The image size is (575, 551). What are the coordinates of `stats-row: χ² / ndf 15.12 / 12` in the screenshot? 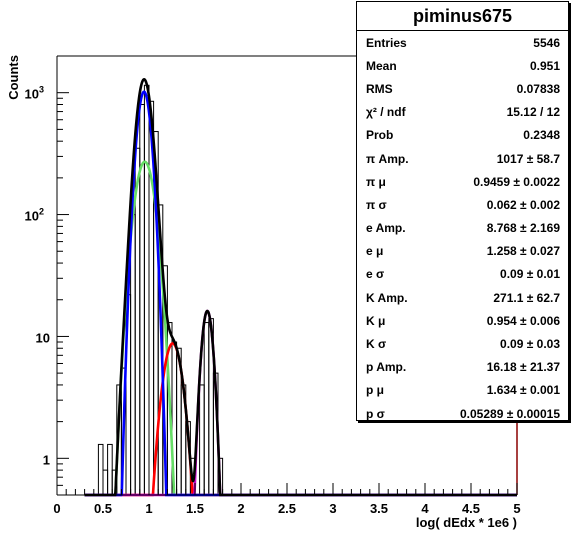 It's located at (462, 112).